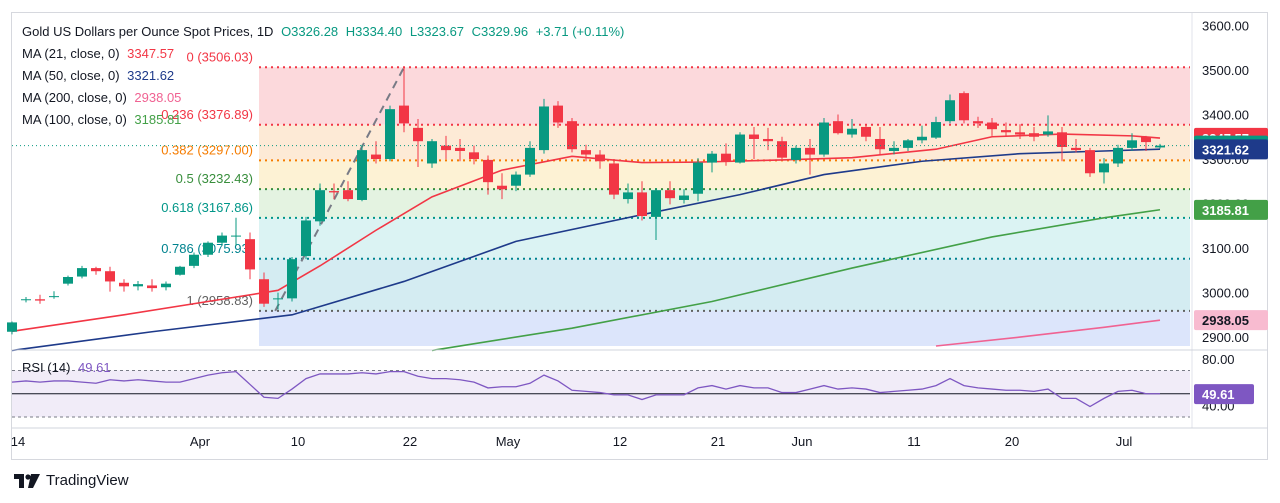 This screenshot has height=503, width=1280. I want to click on rsi-pill, so click(1224, 394).